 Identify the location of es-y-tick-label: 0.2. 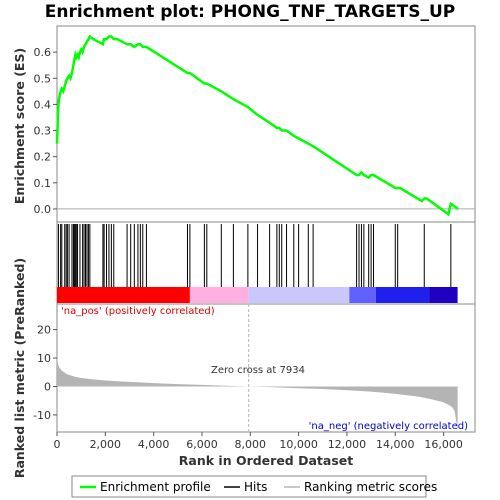
(43, 157).